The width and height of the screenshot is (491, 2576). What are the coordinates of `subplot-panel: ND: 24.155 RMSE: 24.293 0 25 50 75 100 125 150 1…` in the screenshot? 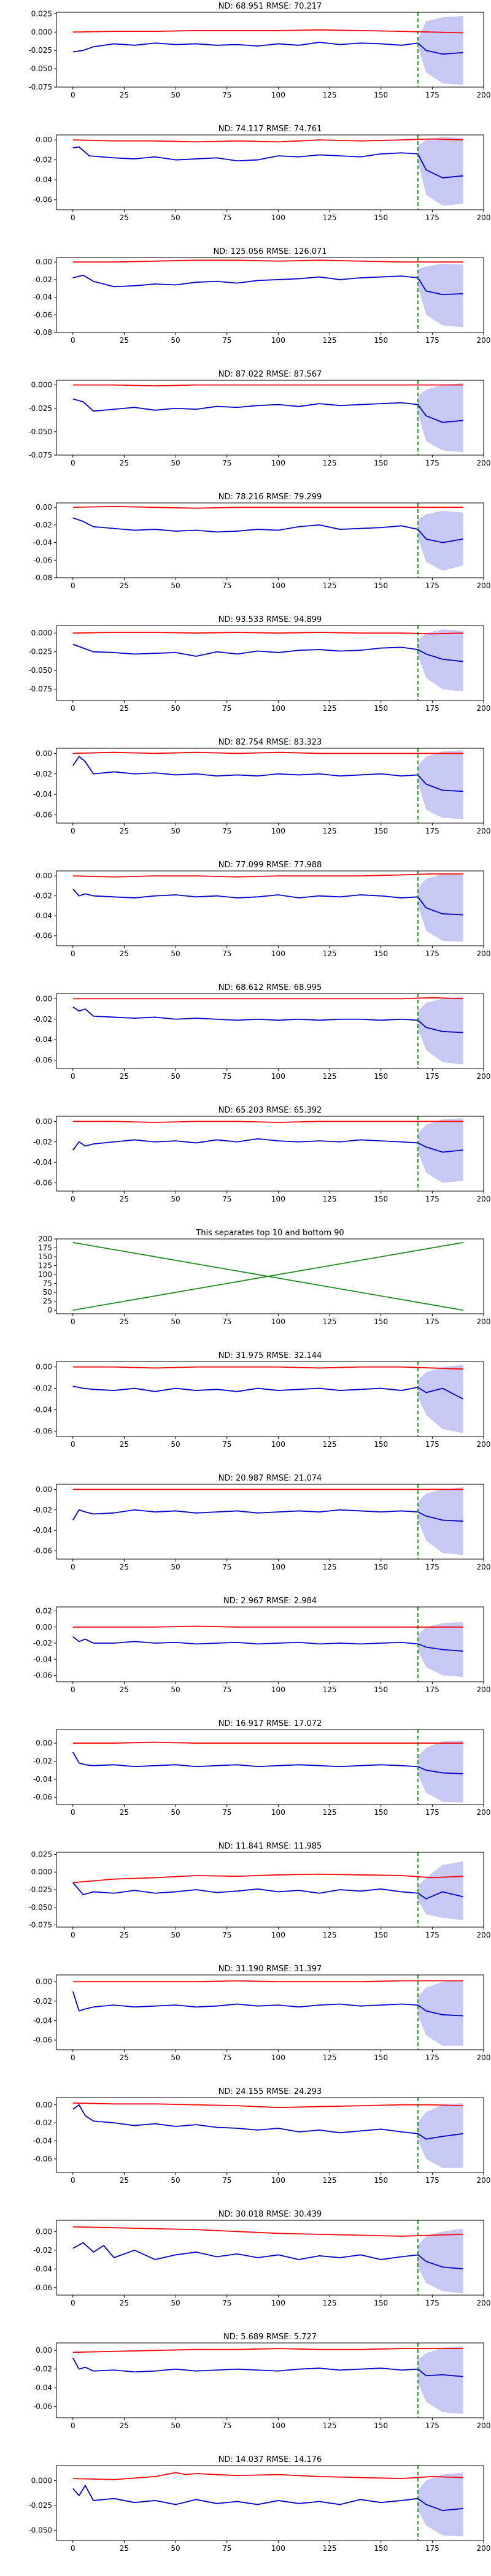 It's located at (262, 2136).